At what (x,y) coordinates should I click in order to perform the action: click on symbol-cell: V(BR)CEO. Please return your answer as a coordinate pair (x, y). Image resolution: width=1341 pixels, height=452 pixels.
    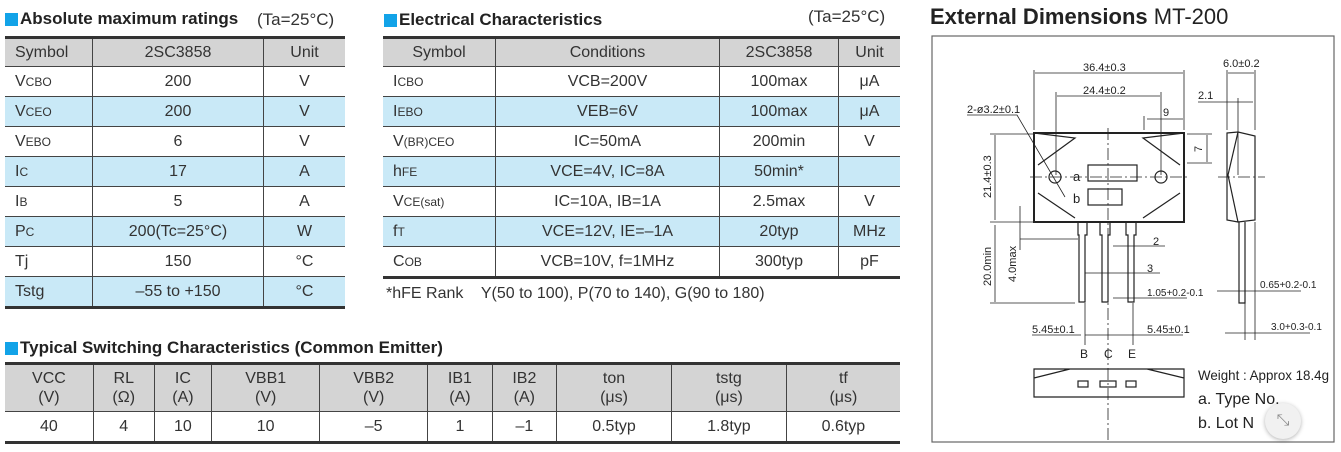
    Looking at the image, I should click on (439, 141).